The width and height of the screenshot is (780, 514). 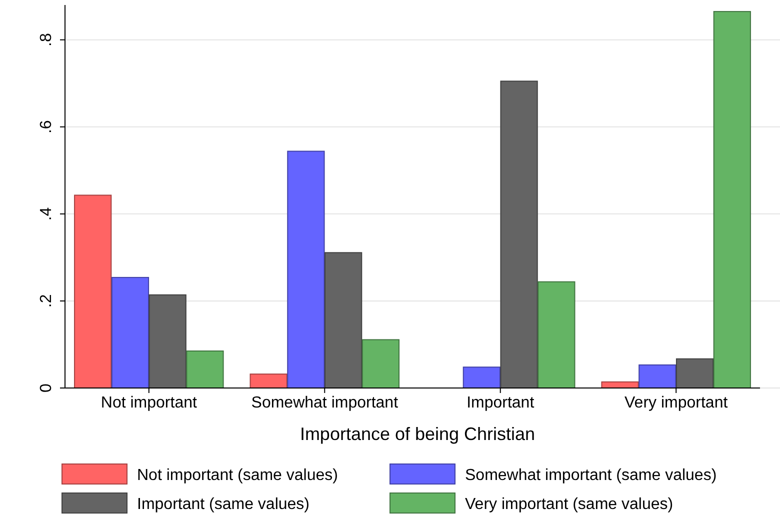 I want to click on y-tick-label: .2, so click(x=46, y=301).